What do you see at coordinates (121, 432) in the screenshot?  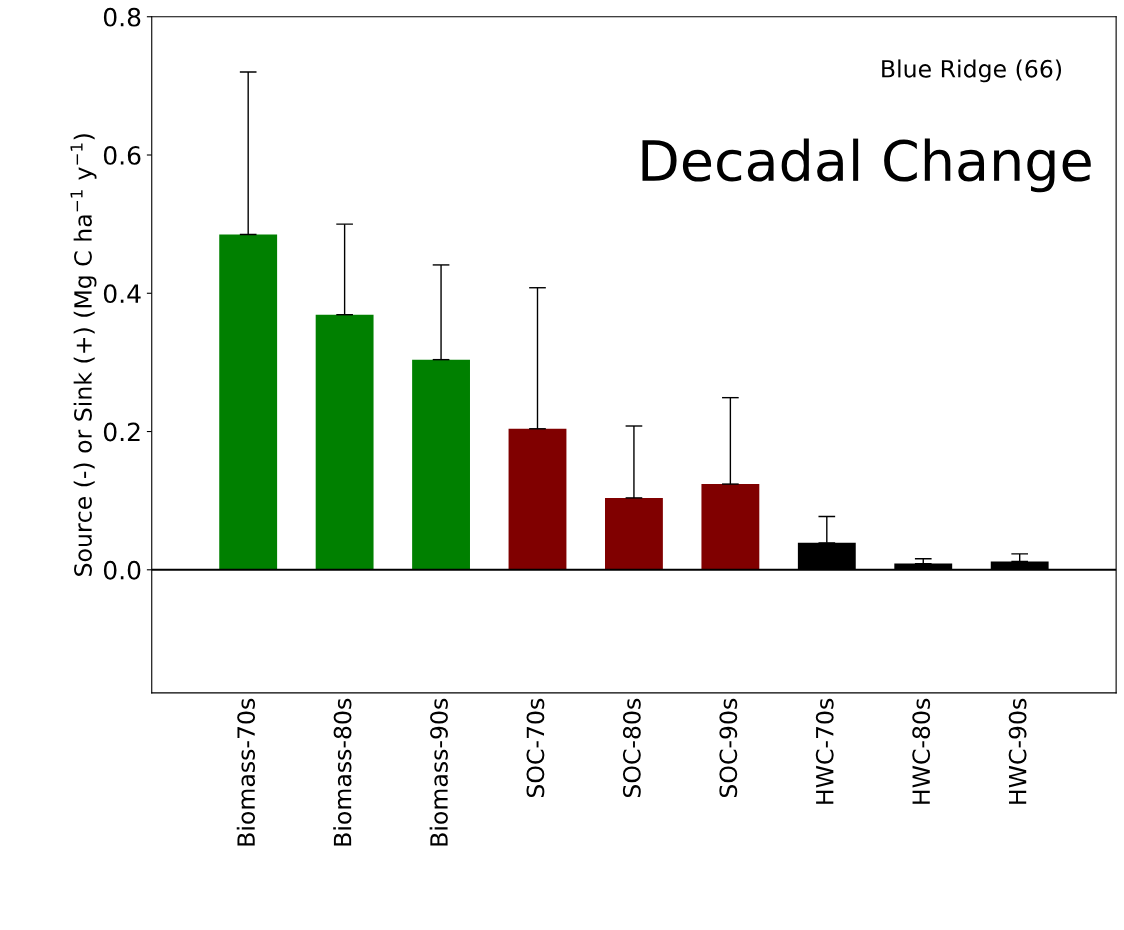 I see `y-tick-label: 0.2` at bounding box center [121, 432].